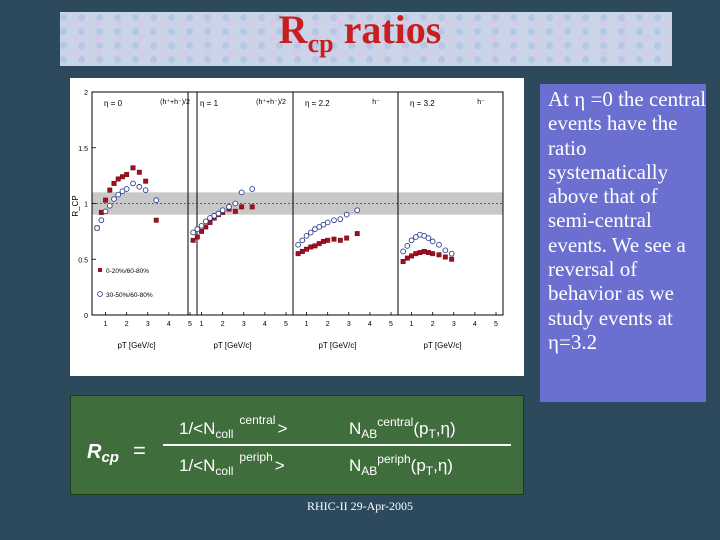 The image size is (720, 540). What do you see at coordinates (83, 149) in the screenshot?
I see `y-tick-label: 1.5` at bounding box center [83, 149].